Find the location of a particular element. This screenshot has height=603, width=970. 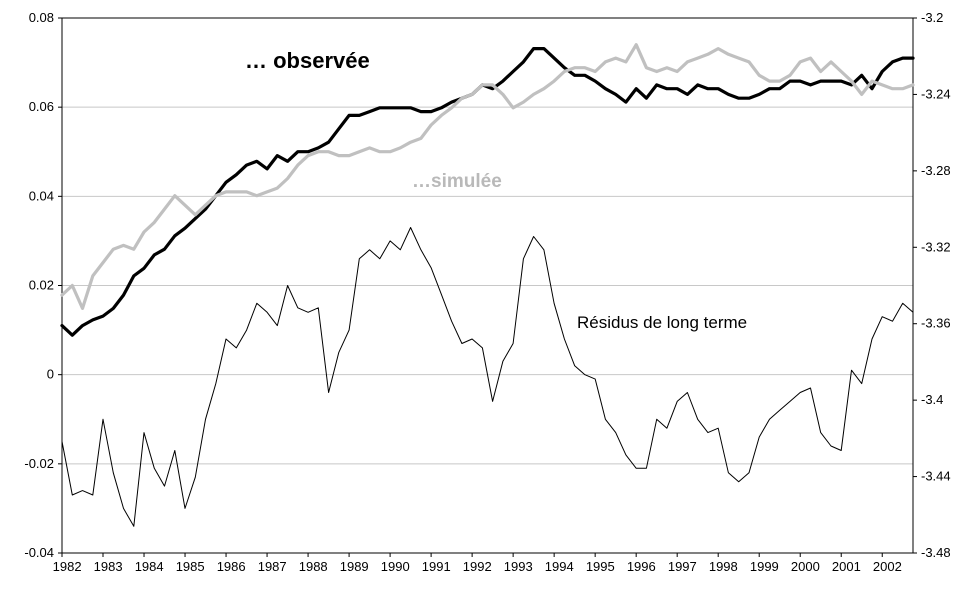

svg-text: -3.2 is located at coordinates (932, 17).